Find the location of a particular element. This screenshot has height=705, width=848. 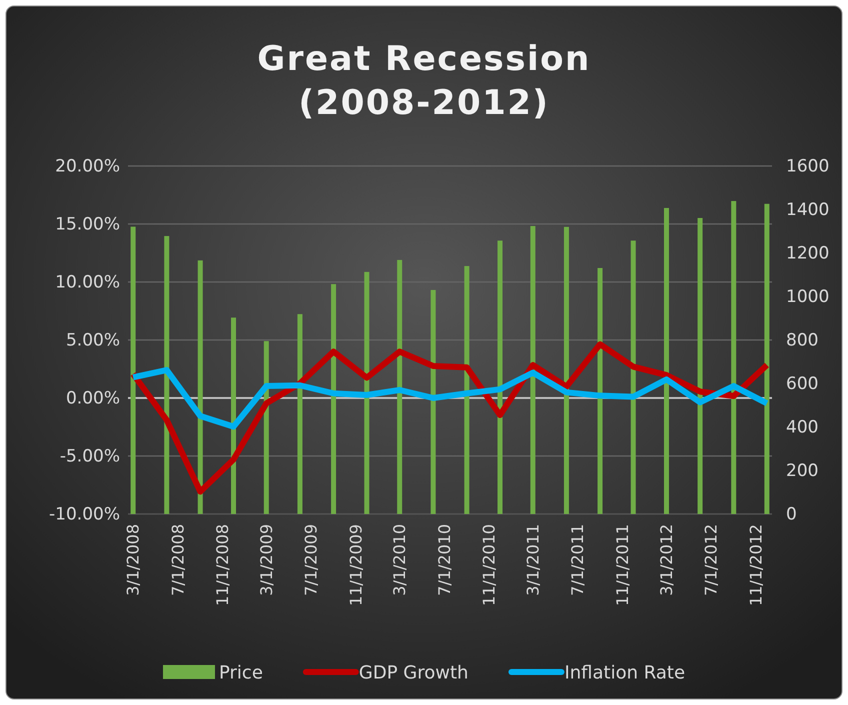

x-tick-label: 3/1/2008 is located at coordinates (133, 560).